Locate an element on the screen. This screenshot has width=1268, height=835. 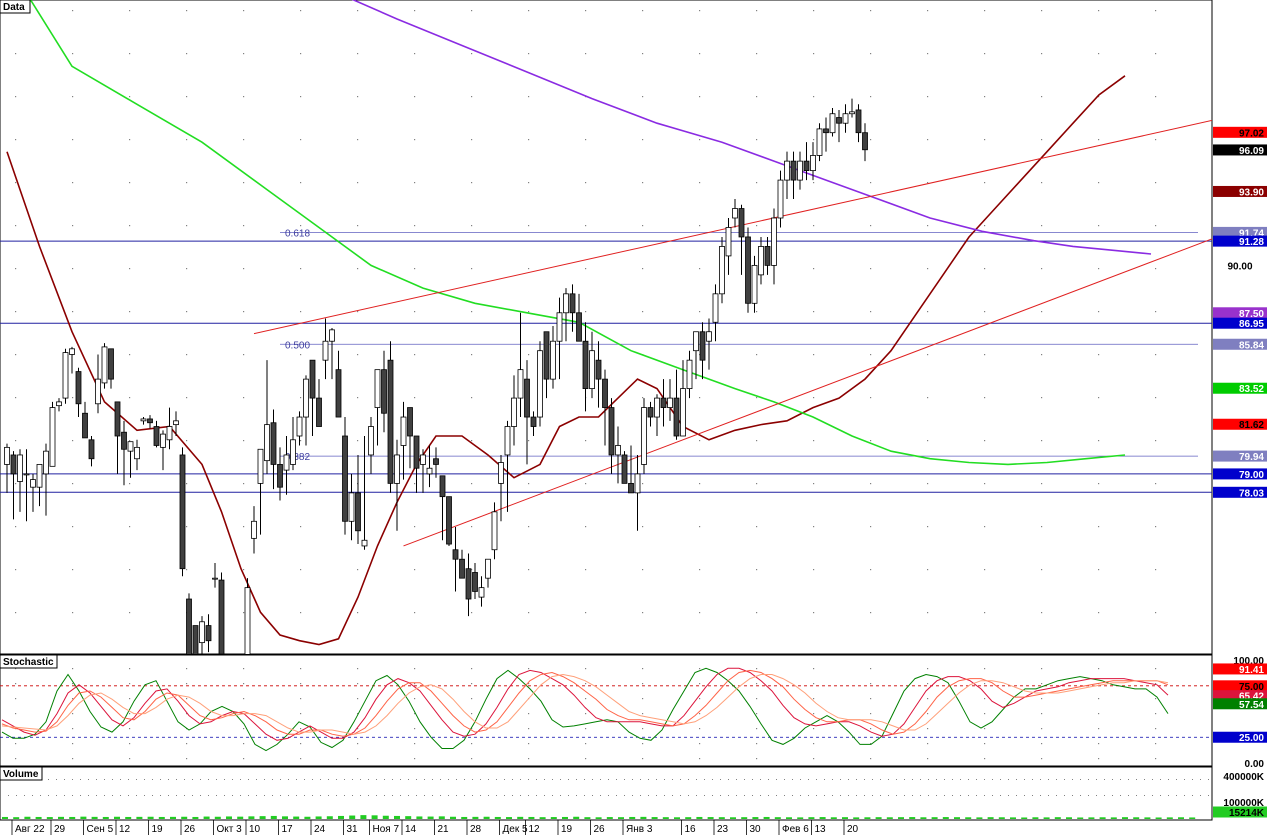
fibonacci-label: 0.382 is located at coordinates (297, 457).